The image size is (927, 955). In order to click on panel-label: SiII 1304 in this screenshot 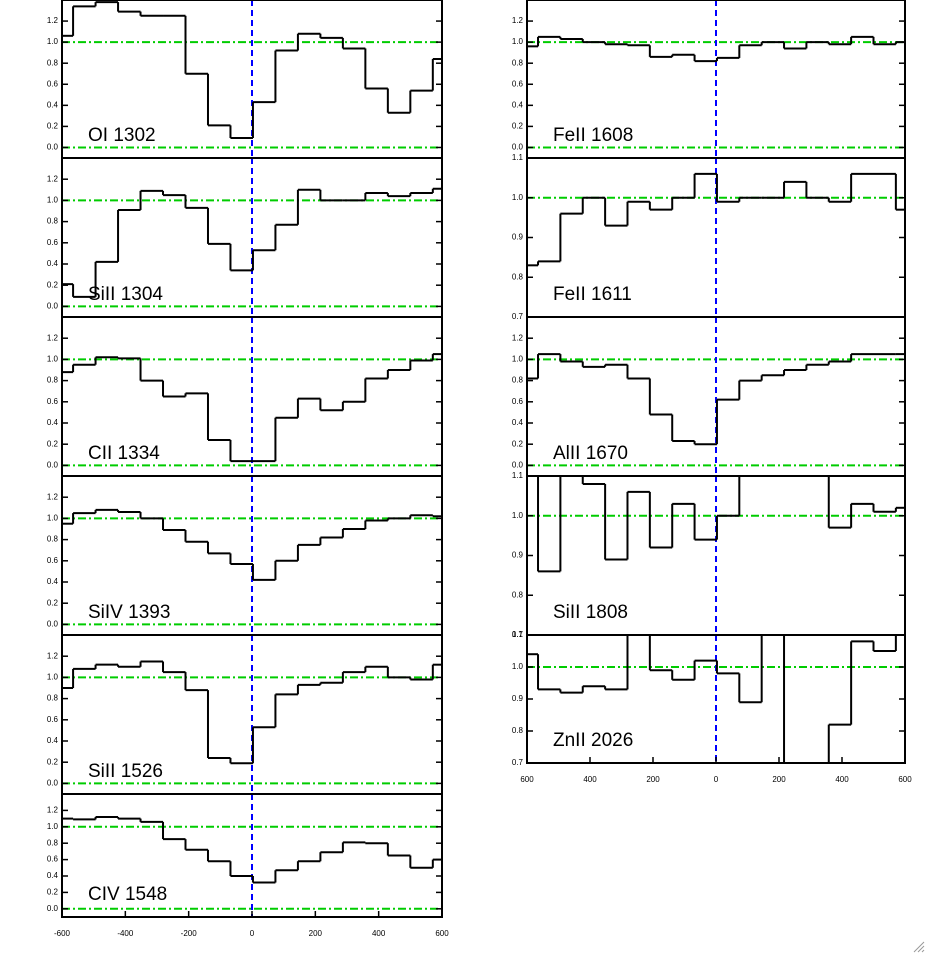, I will do `click(125, 294)`.